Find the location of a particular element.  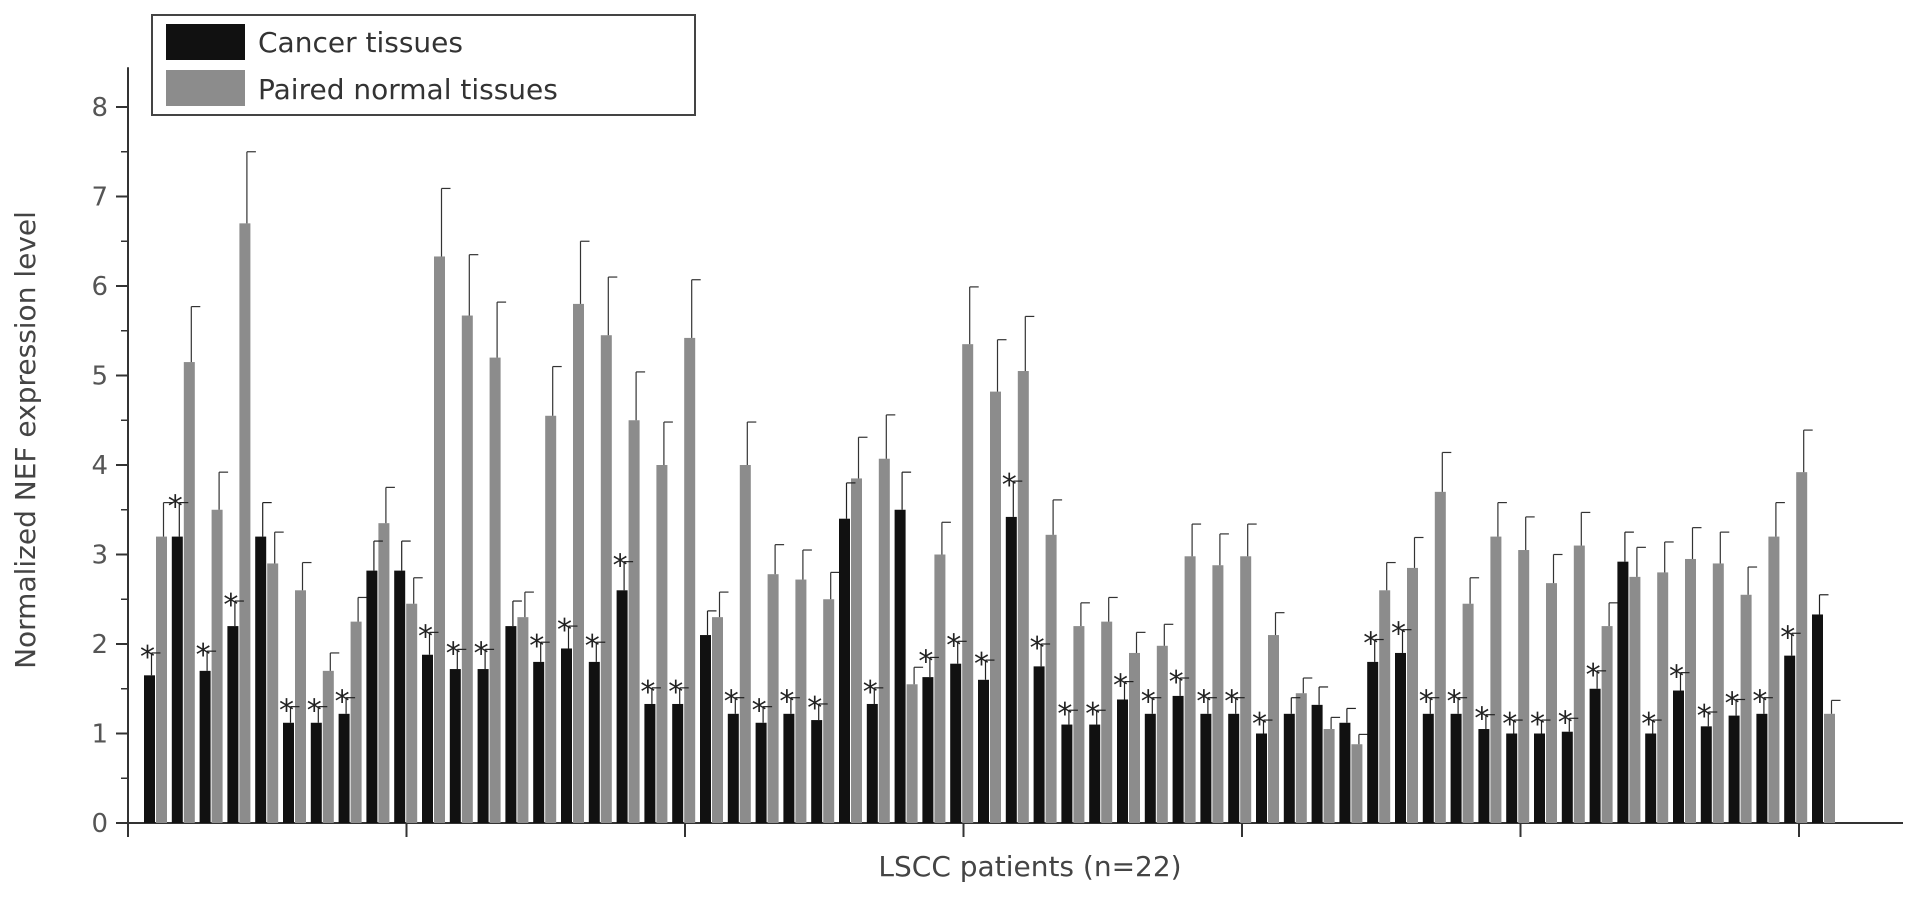

significance-star-57: * is located at coordinates (1704, 716).